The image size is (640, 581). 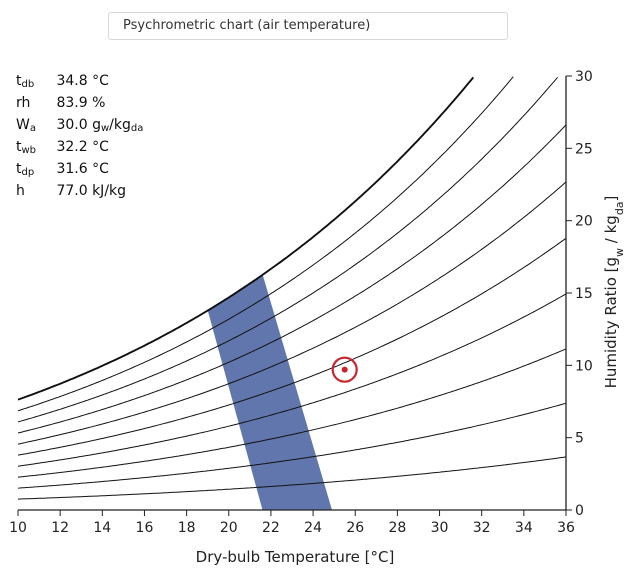 What do you see at coordinates (145, 528) in the screenshot?
I see `x-tick-label: 16` at bounding box center [145, 528].